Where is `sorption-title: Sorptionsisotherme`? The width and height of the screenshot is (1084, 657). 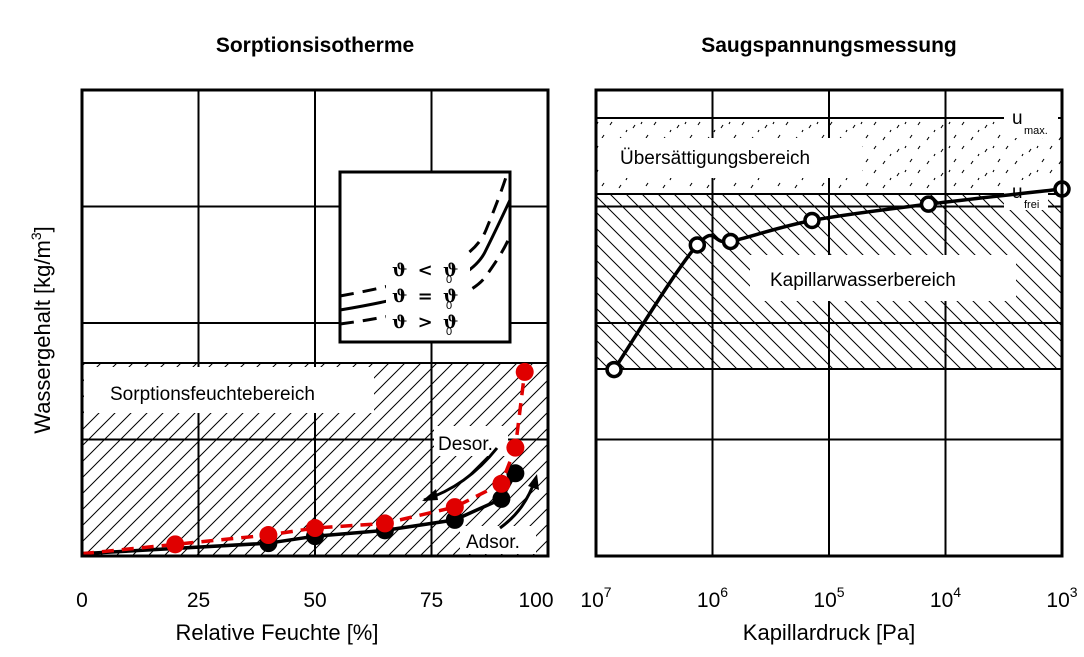
sorption-title: Sorptionsisotherme is located at coordinates (315, 45).